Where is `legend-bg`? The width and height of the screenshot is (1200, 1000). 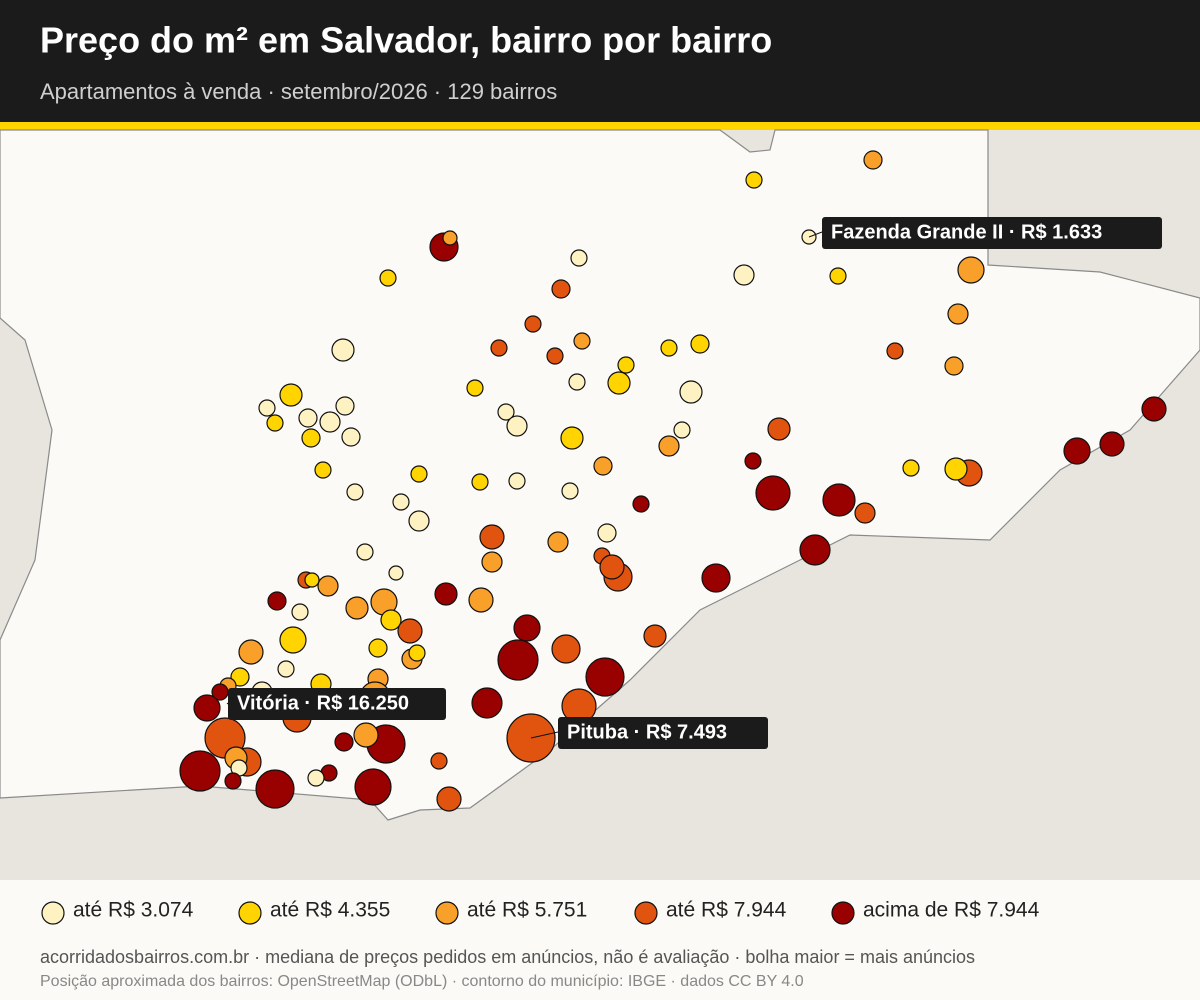
legend-bg is located at coordinates (600, 940).